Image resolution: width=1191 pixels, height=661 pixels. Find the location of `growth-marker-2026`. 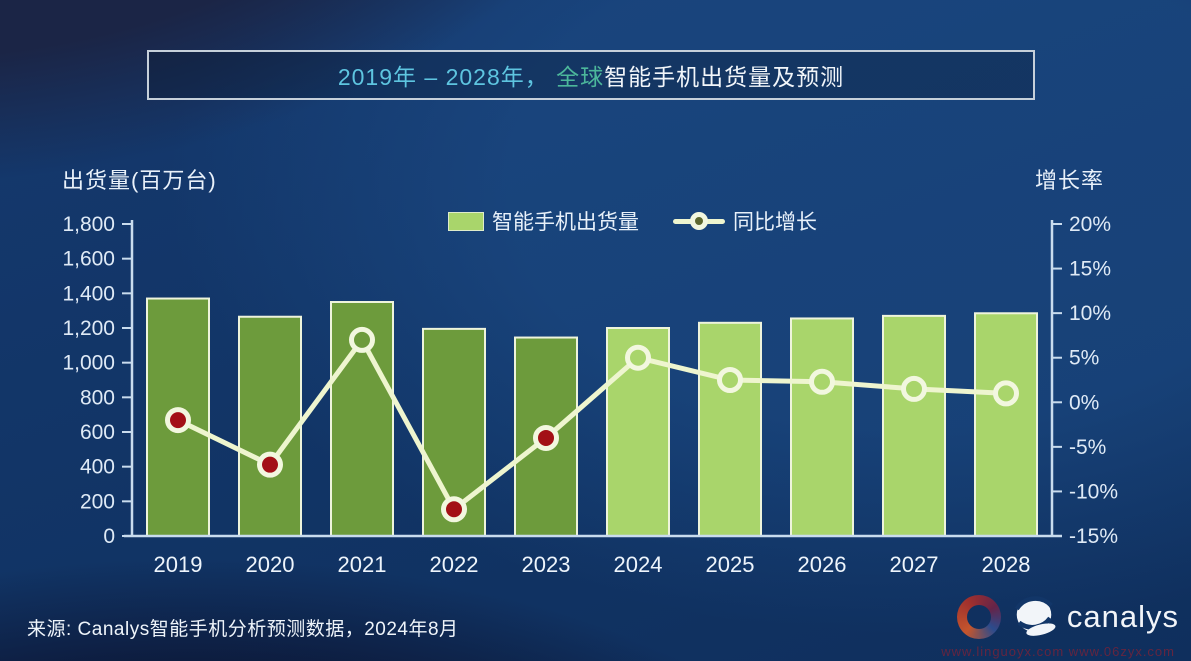

growth-marker-2026 is located at coordinates (822, 381).